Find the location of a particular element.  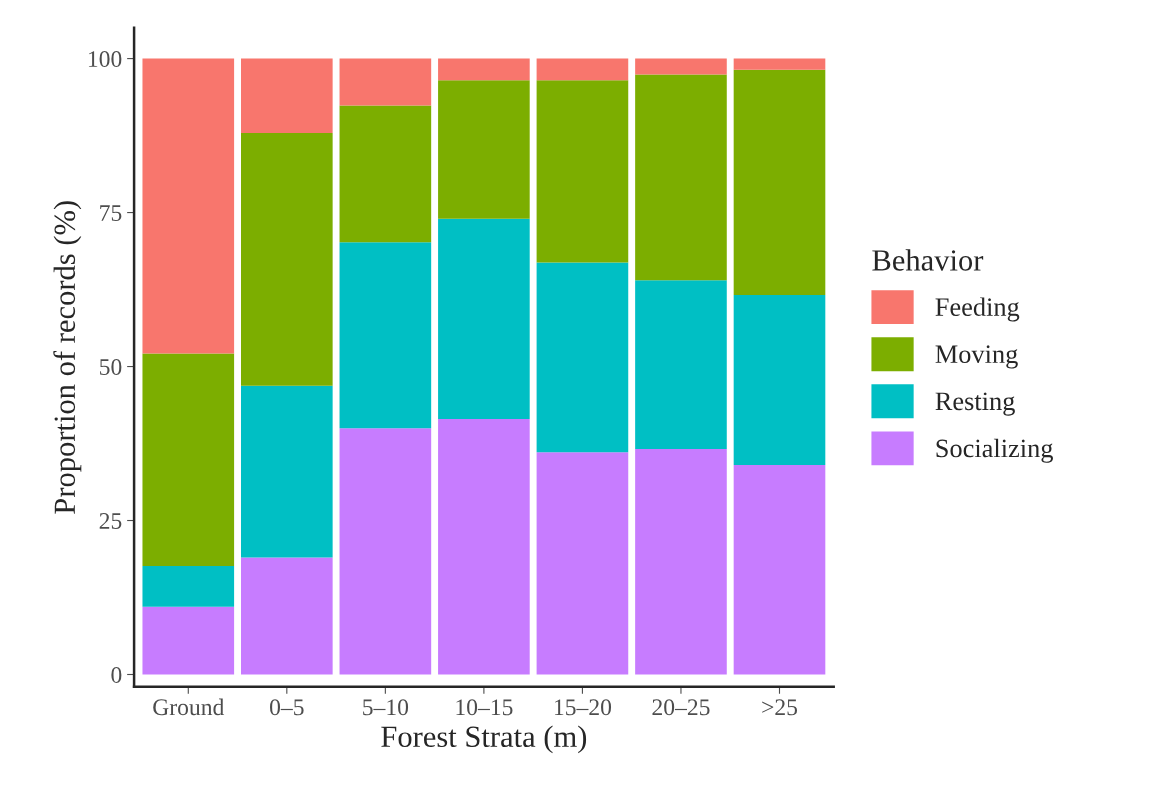

legend-label: Feeding is located at coordinates (977, 309).